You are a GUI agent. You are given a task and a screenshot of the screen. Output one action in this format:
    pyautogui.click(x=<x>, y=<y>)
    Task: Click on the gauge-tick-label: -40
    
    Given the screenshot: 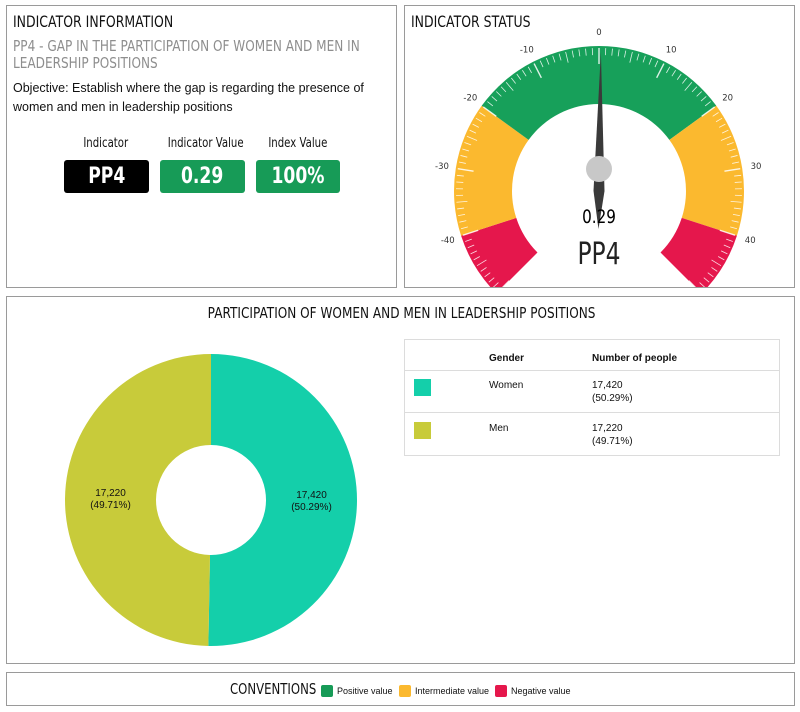 What is the action you would take?
    pyautogui.click(x=448, y=241)
    